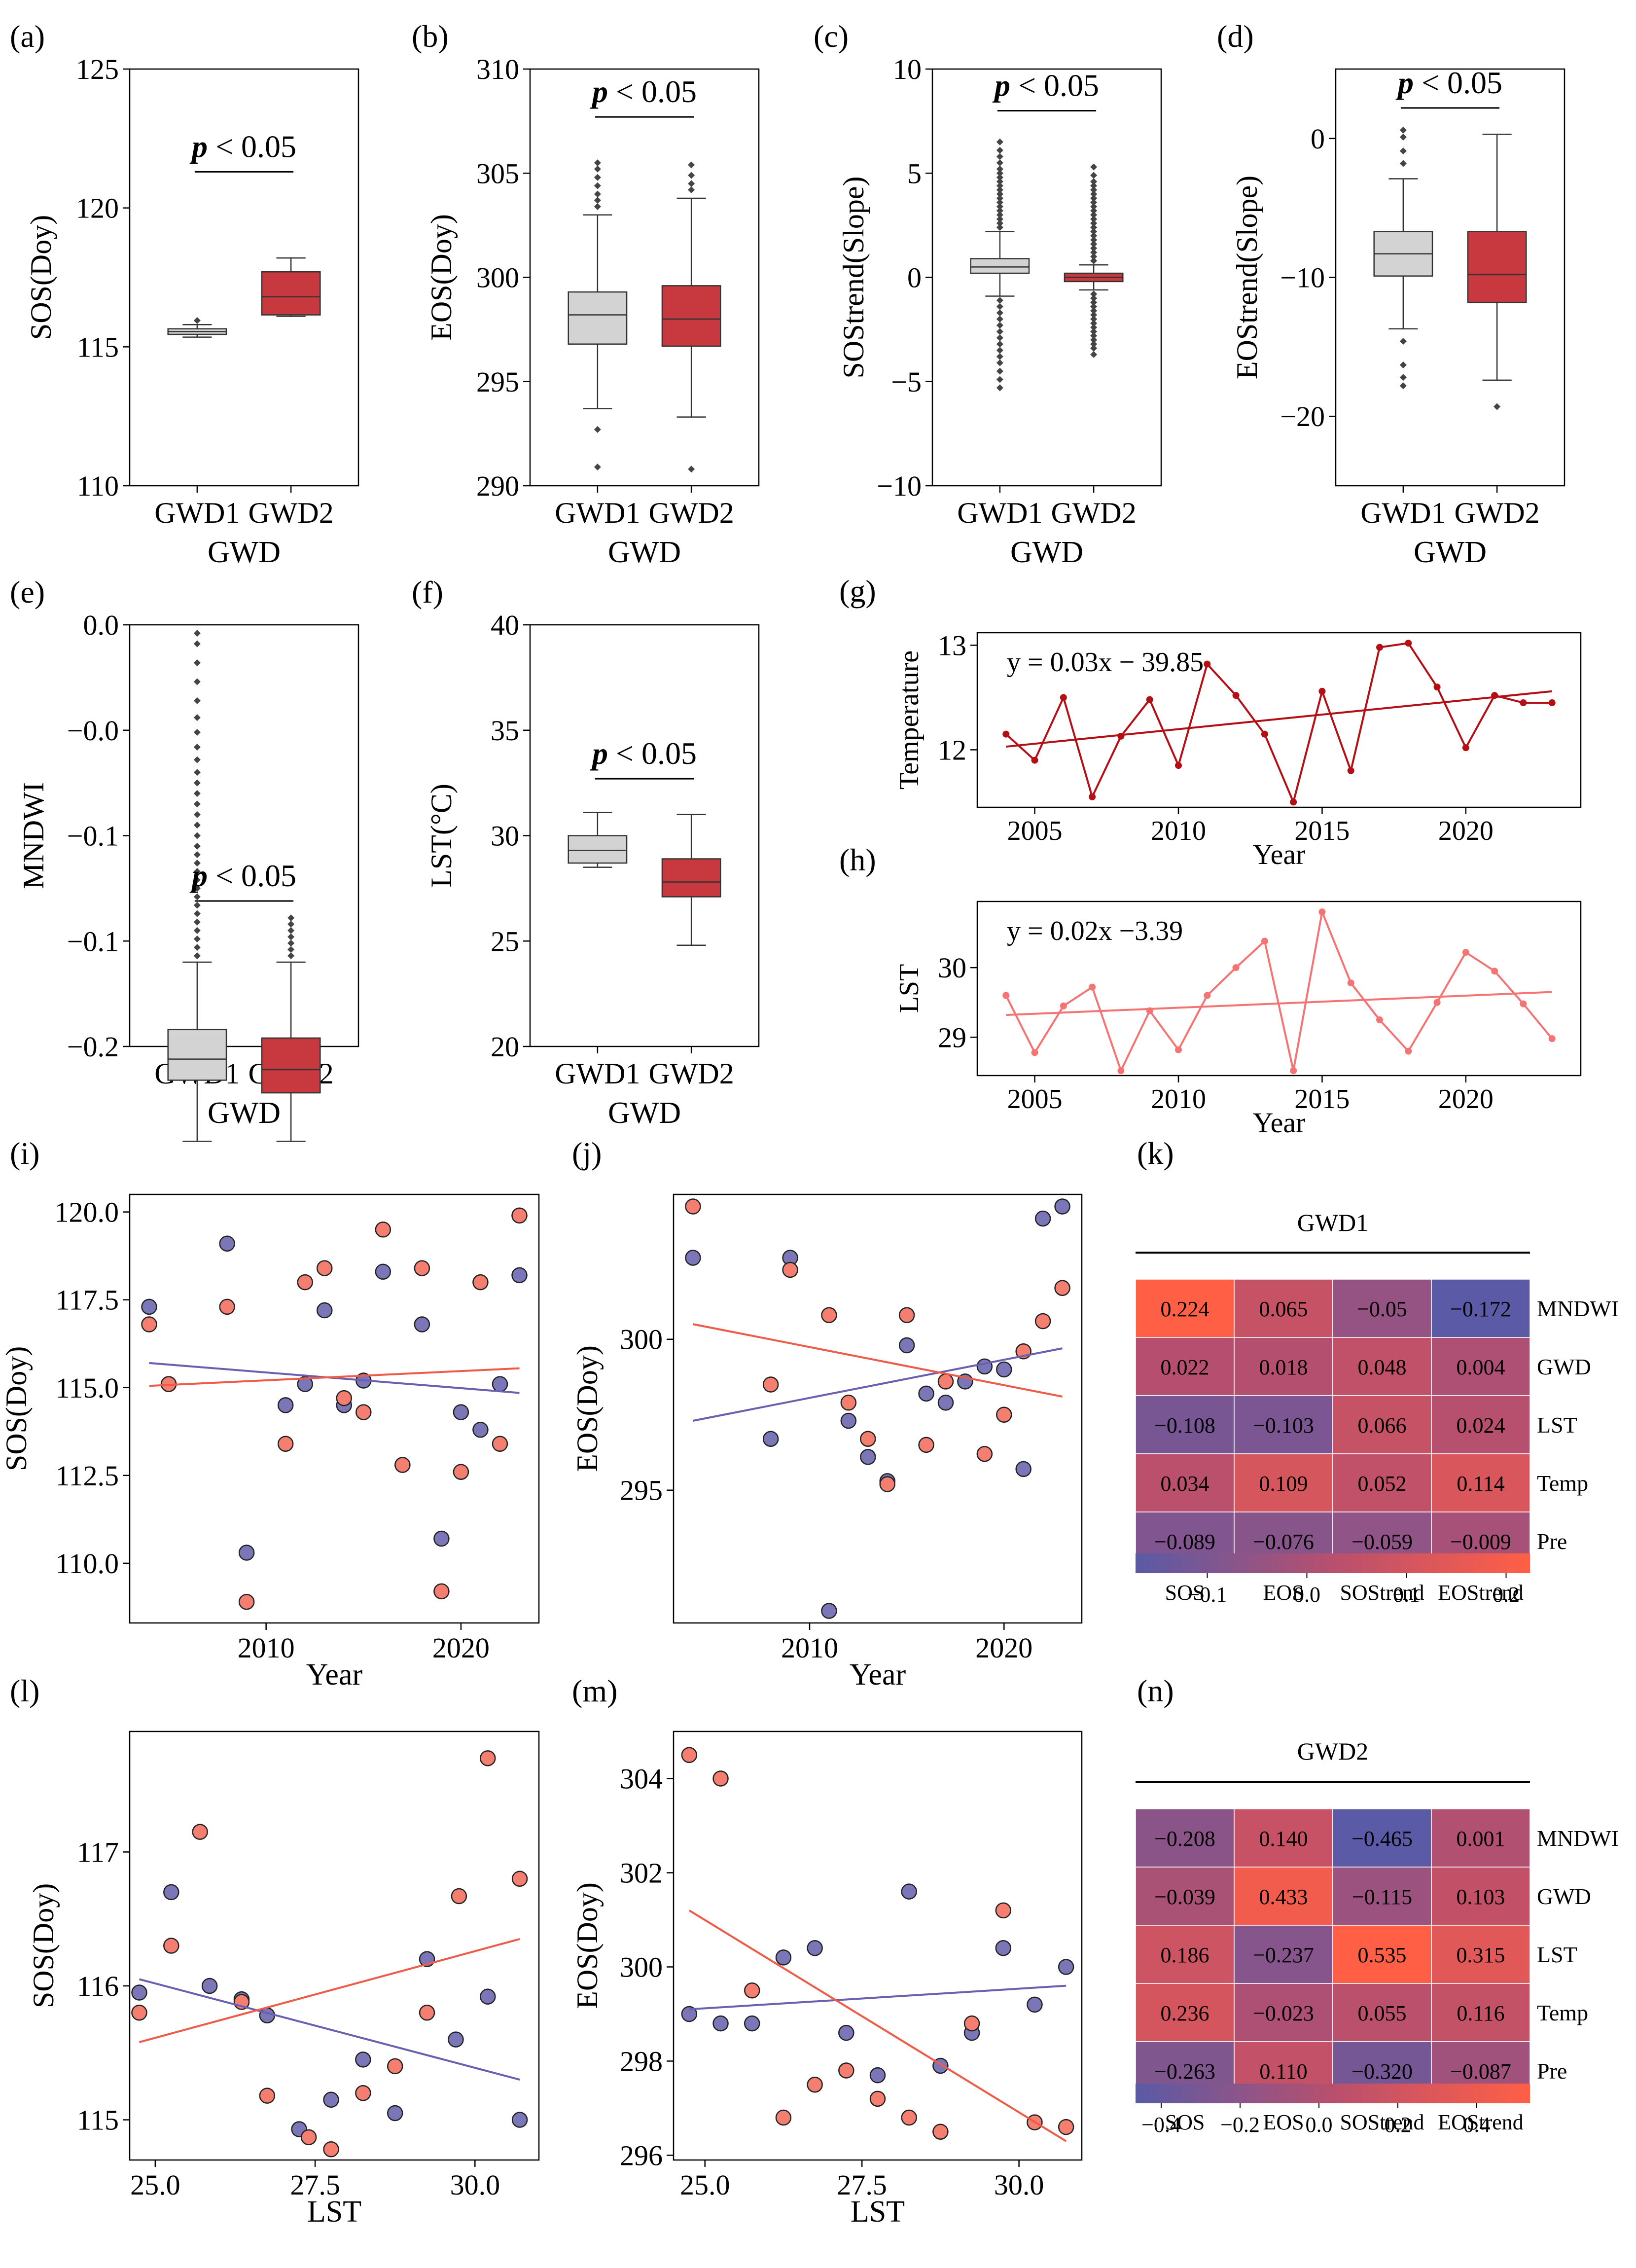 The width and height of the screenshot is (1636, 2268). Describe the element at coordinates (1383, 1367) in the screenshot. I see `heatmap-cell-value: 0.048` at that location.